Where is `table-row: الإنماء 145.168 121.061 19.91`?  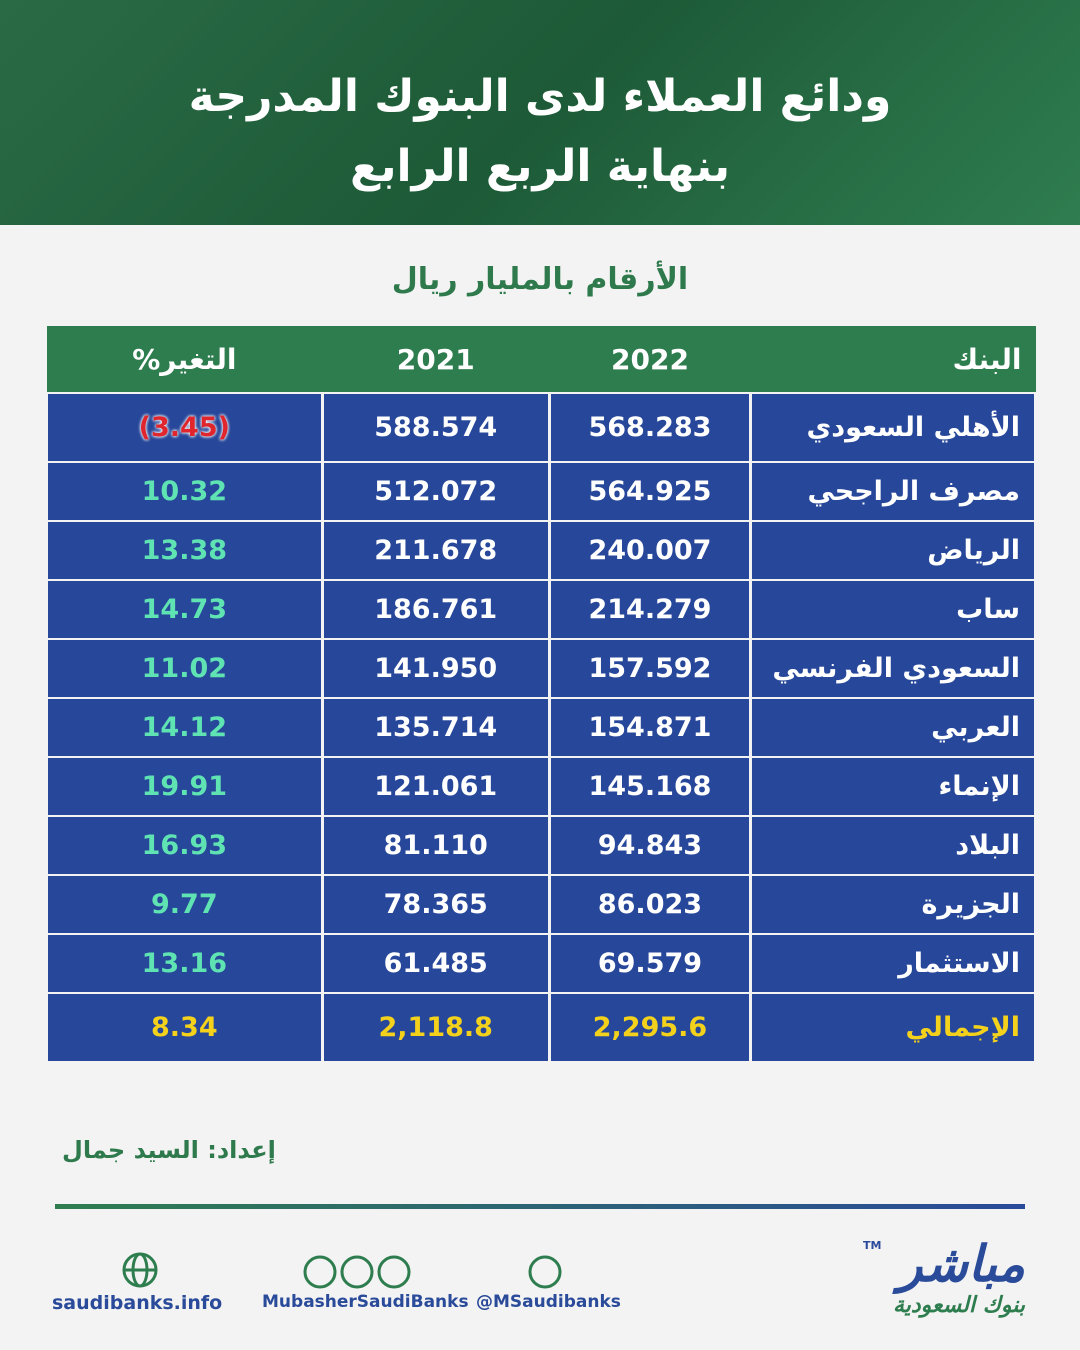 table-row: الإنماء 145.168 121.061 19.91 is located at coordinates (541, 786).